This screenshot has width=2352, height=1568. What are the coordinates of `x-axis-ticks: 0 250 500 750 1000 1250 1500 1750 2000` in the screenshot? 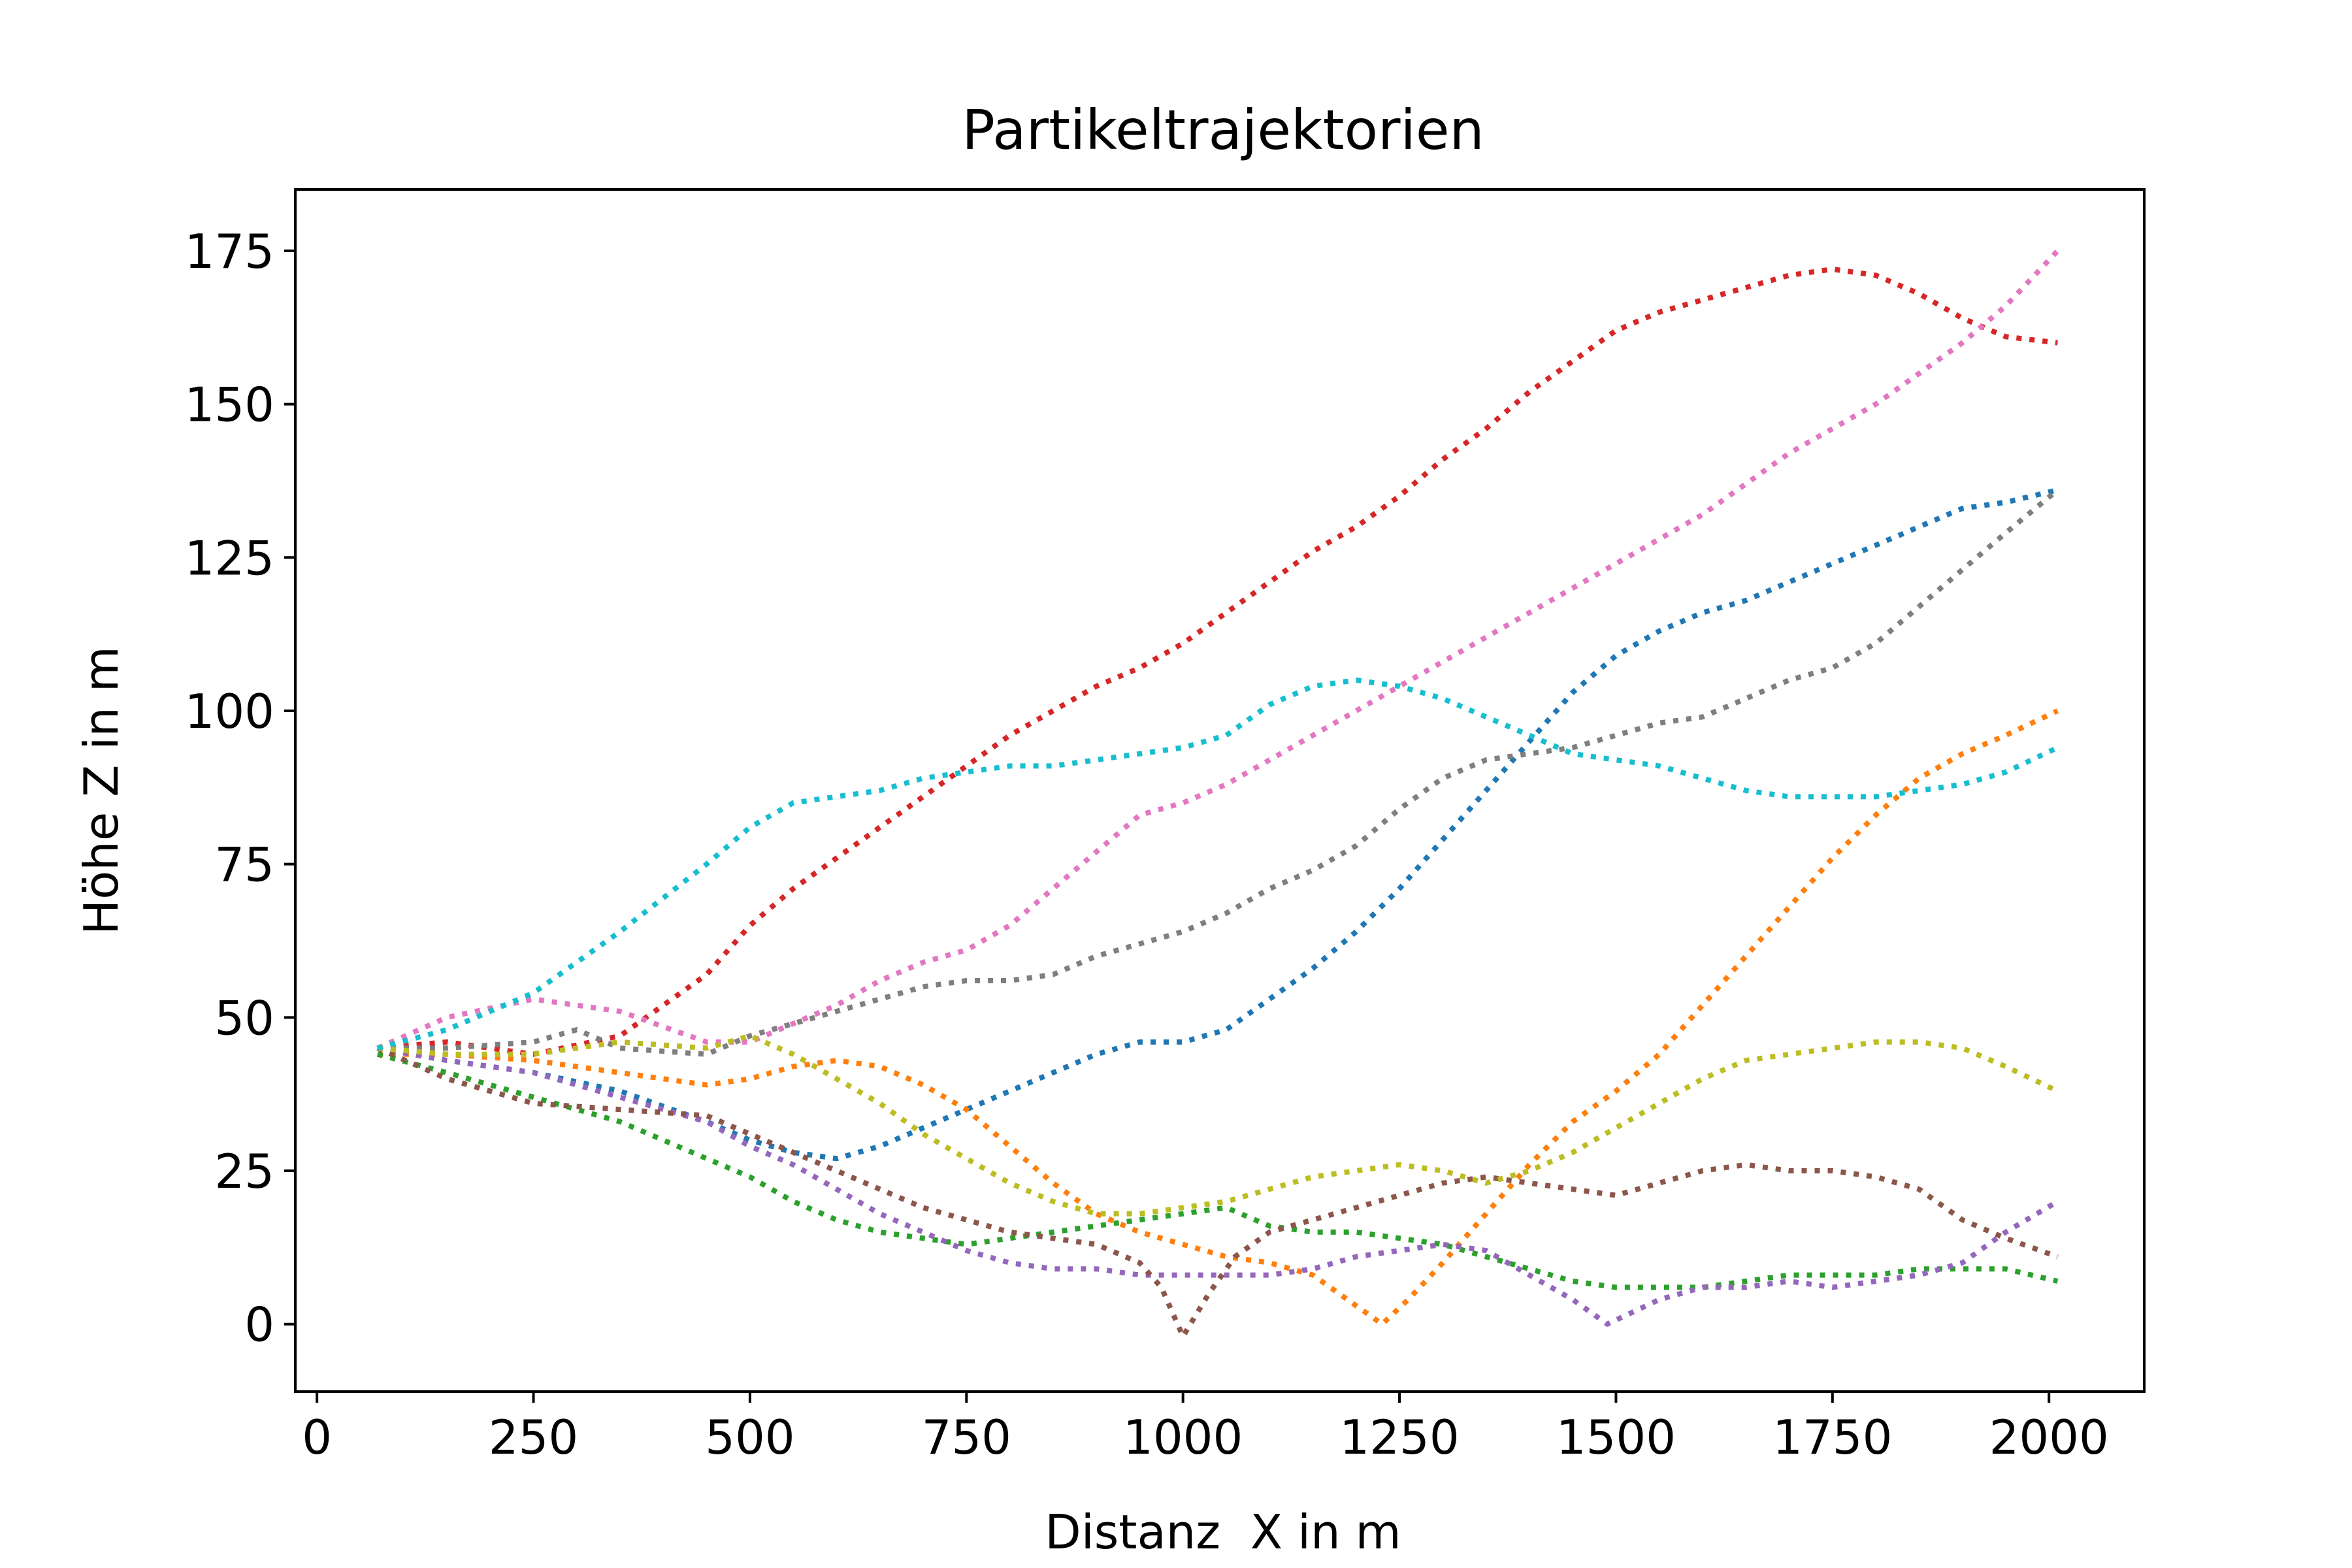 It's located at (1205, 1428).